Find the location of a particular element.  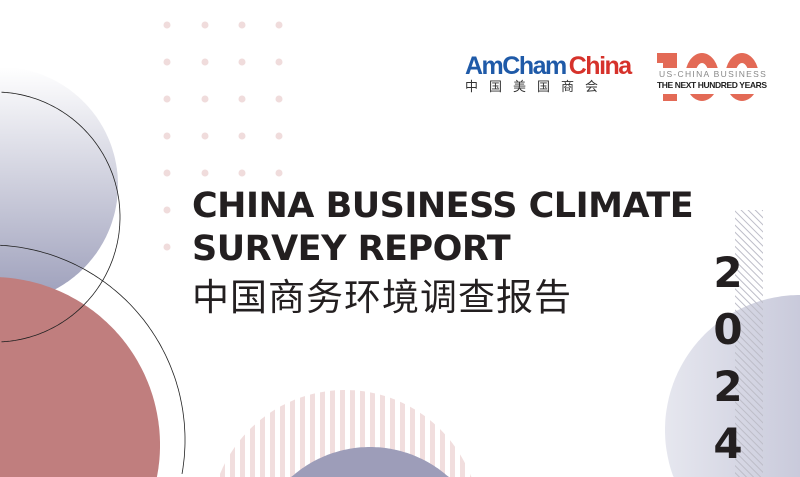

report-title-line2: SURVEY REPORT is located at coordinates (351, 249).